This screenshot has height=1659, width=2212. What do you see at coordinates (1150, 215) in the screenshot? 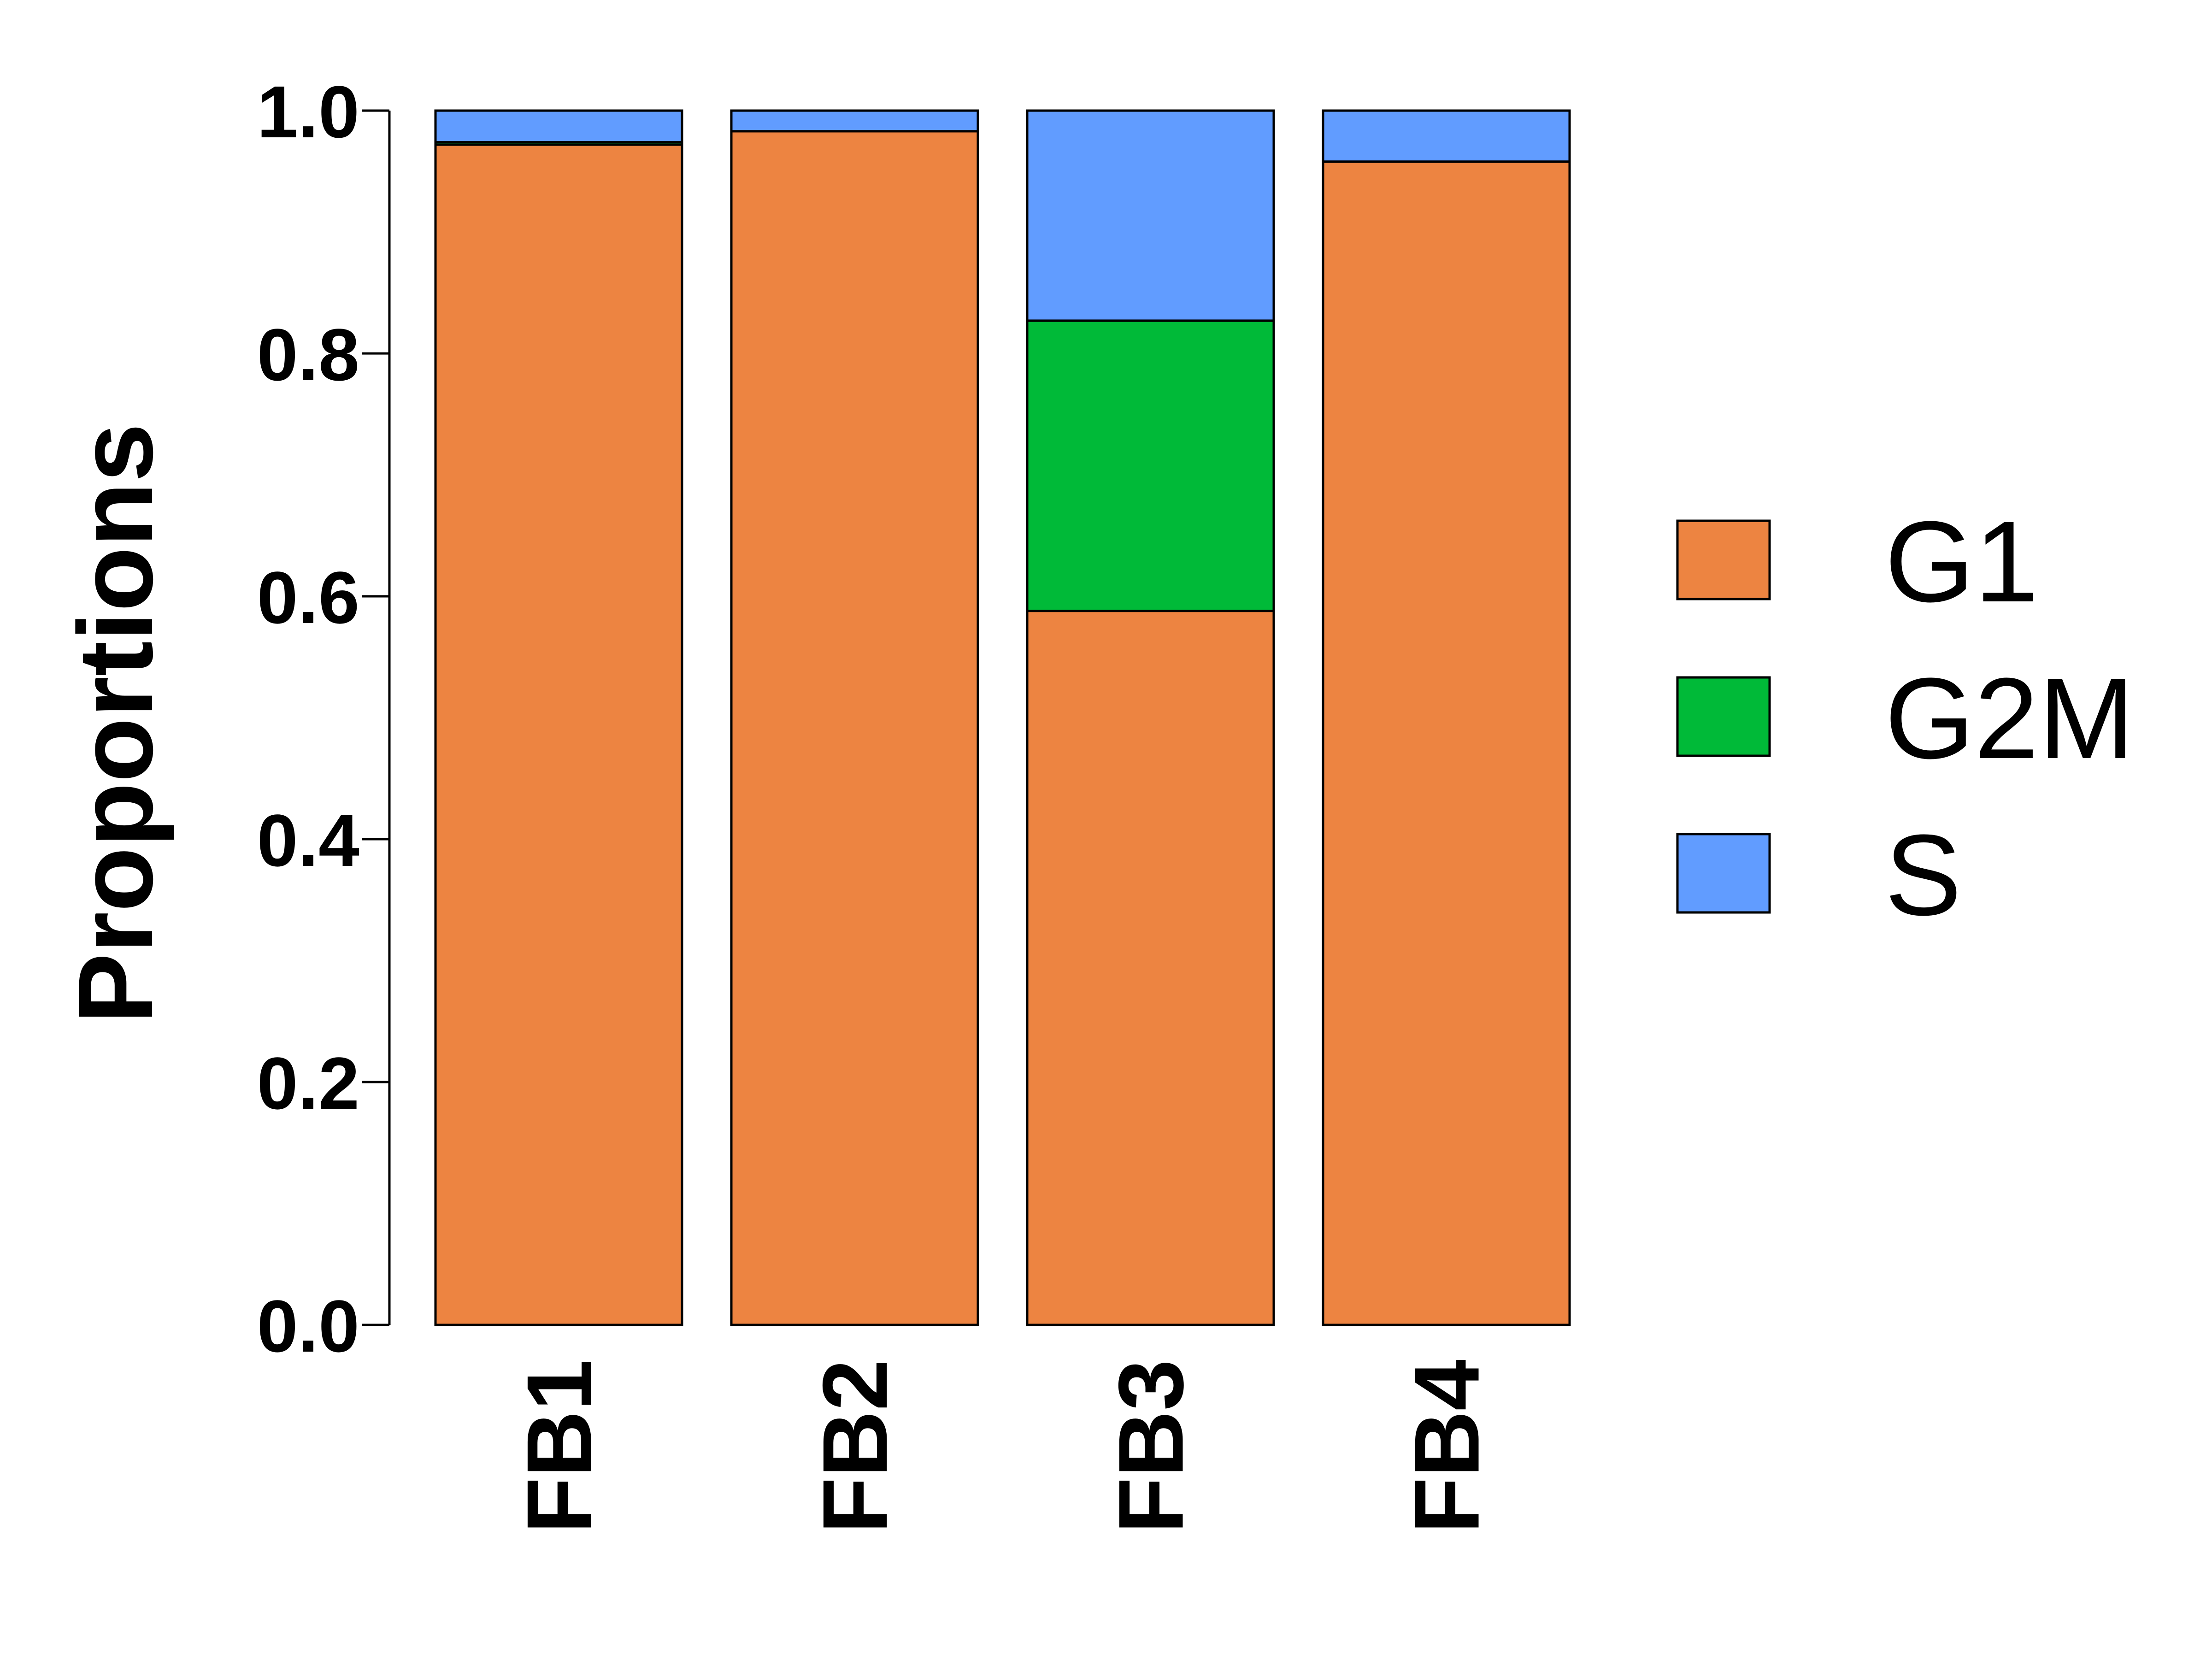
I see `bar-segment-fb3-s` at bounding box center [1150, 215].